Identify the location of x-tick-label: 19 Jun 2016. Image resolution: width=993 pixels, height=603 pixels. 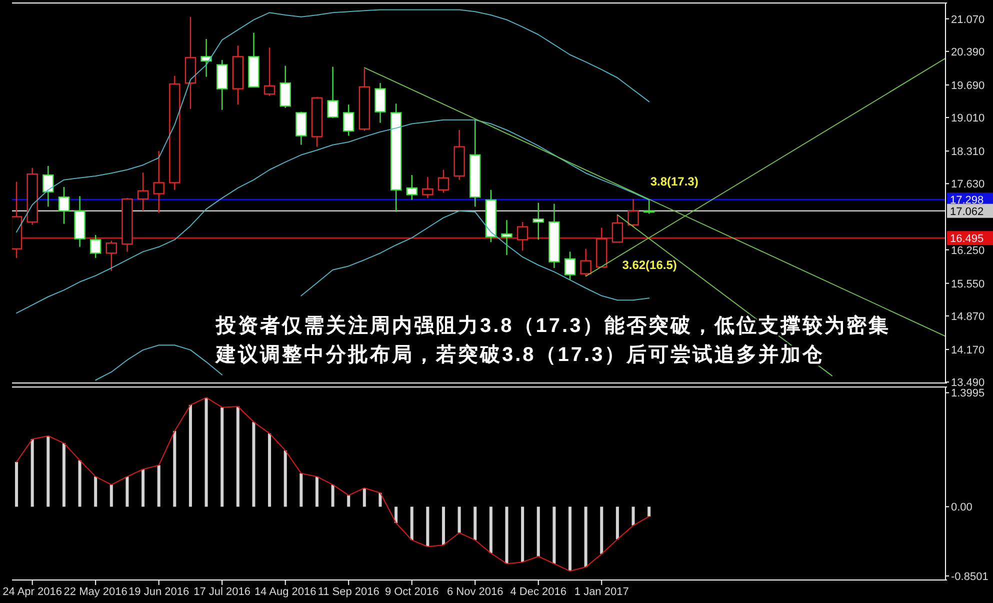
(159, 592).